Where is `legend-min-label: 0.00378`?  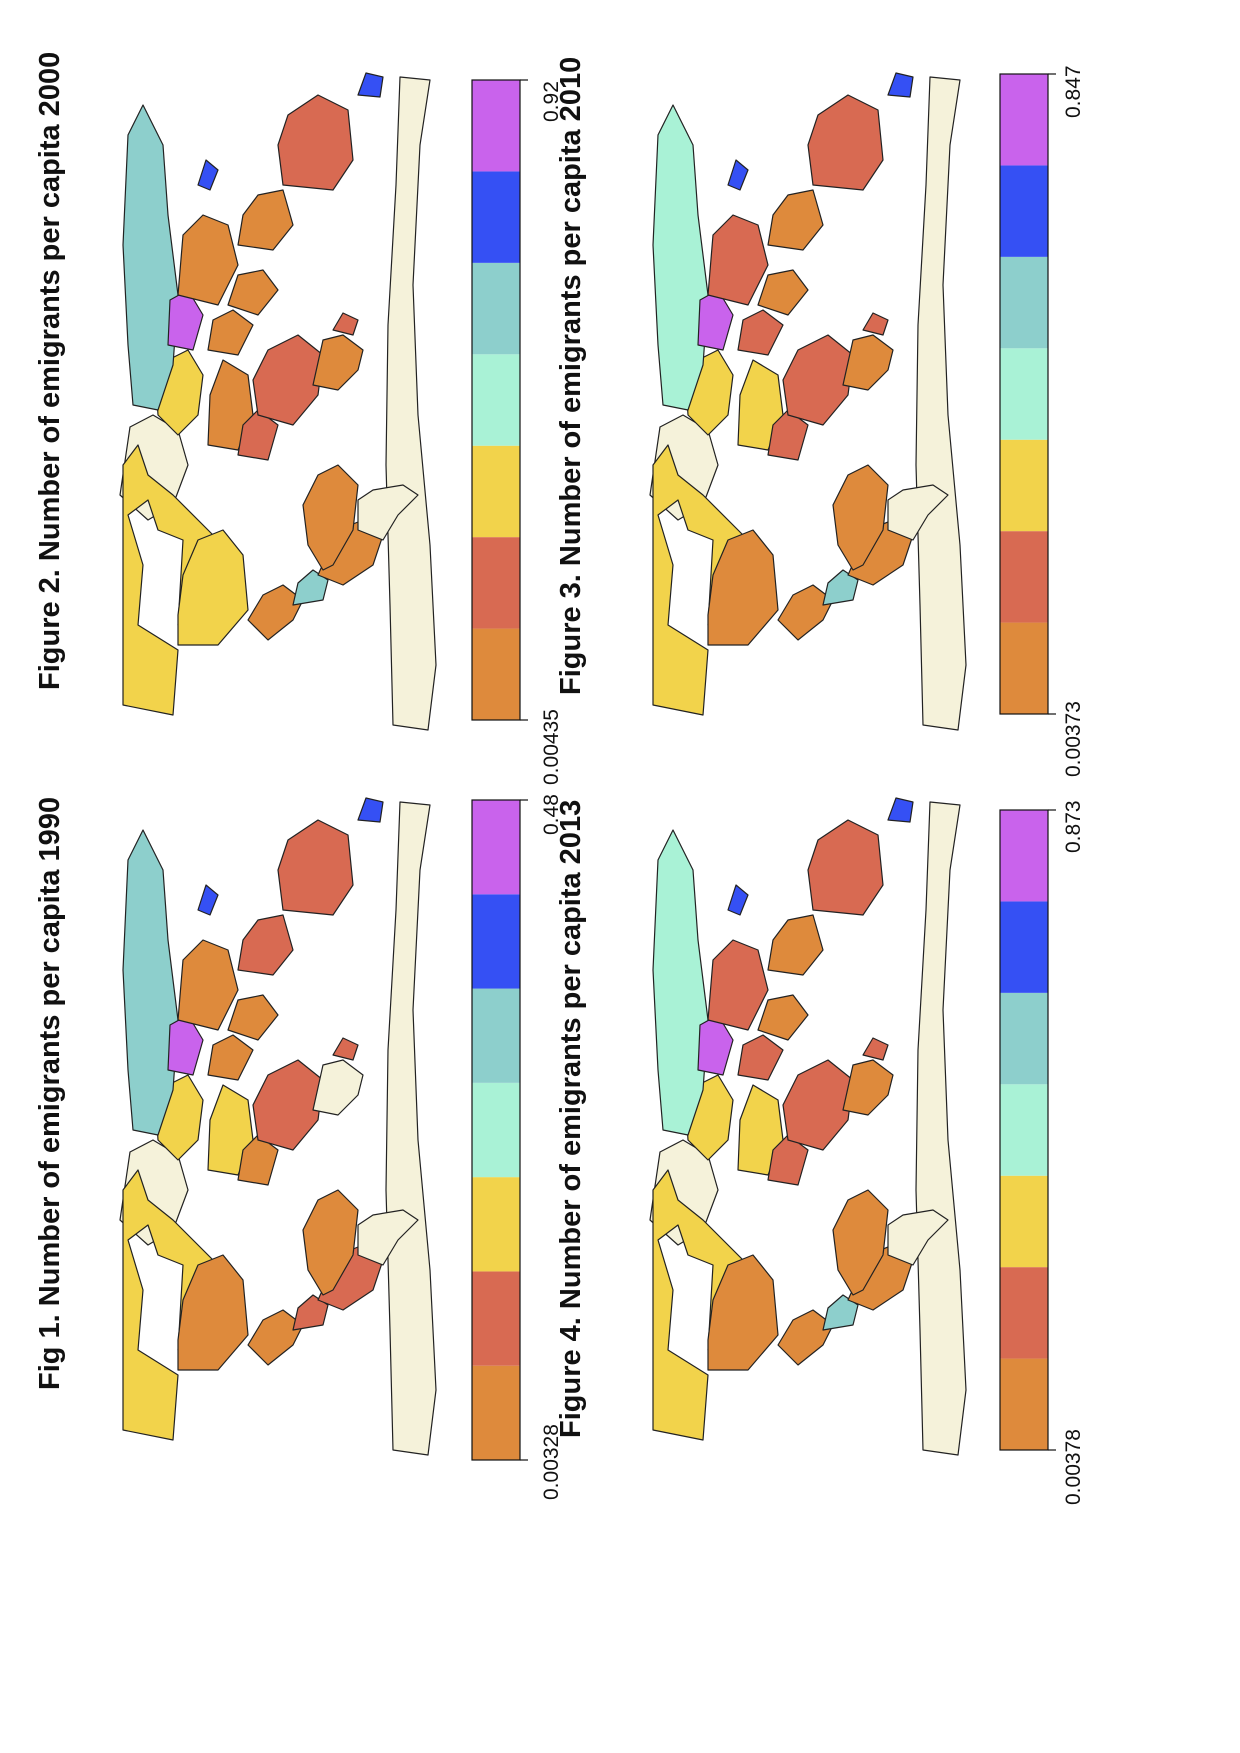
legend-min-label: 0.00378 is located at coordinates (1073, 1467).